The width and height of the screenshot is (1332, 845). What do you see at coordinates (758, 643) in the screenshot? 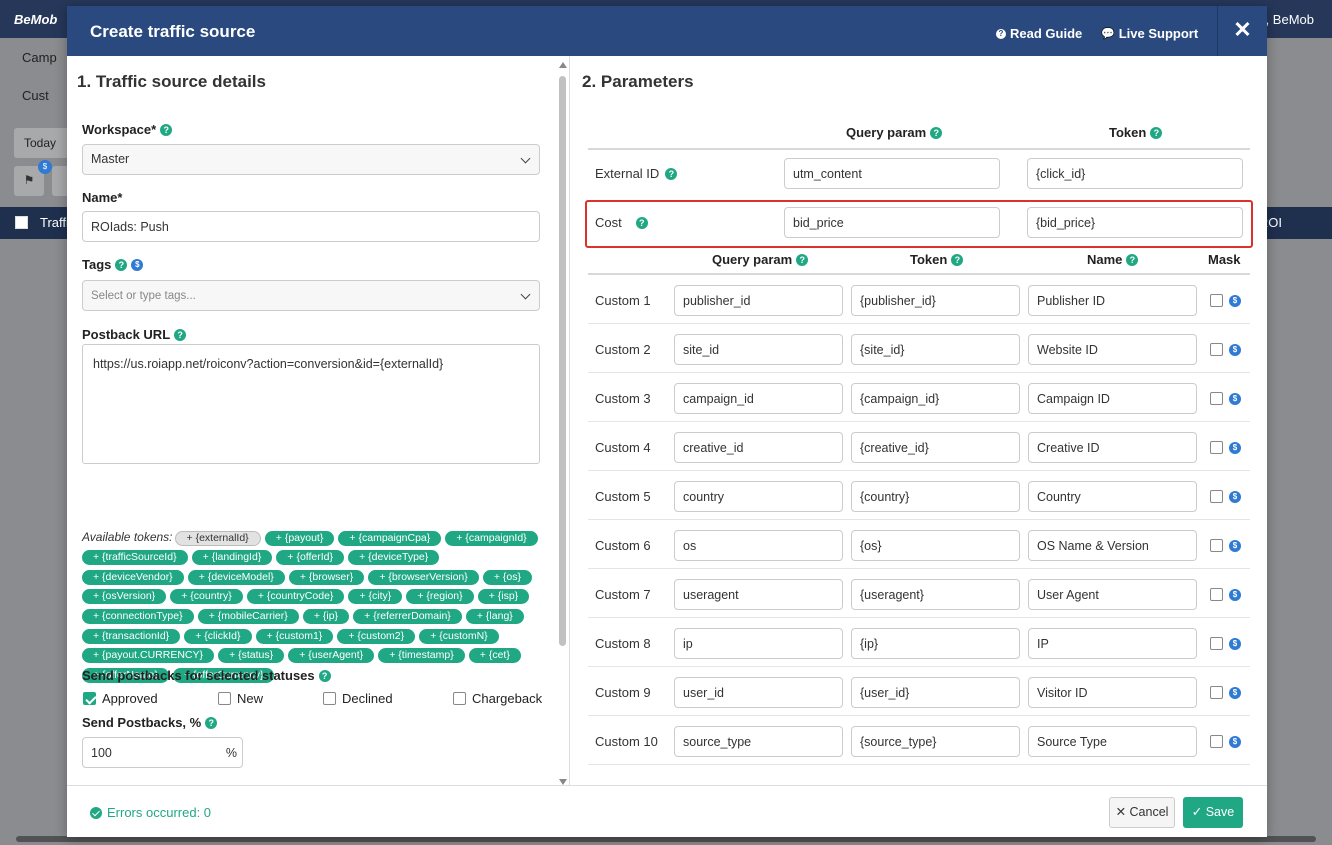
I see `custom-query-input: ip` at bounding box center [758, 643].